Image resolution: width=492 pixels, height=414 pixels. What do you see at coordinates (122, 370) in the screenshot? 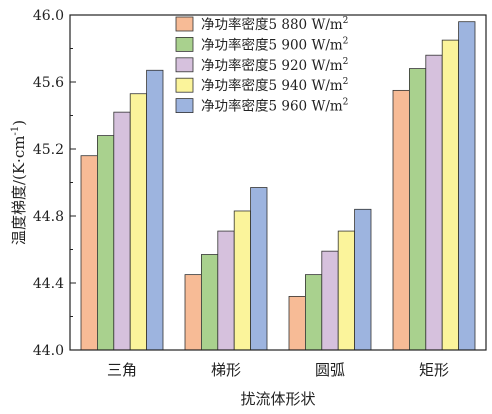
I see `x-tick-label: 三角` at bounding box center [122, 370].